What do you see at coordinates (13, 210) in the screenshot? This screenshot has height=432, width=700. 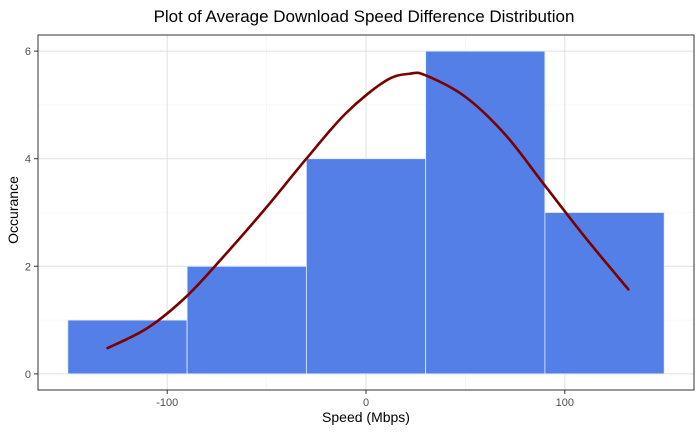 I see `y-axis-title: Occurance` at bounding box center [13, 210].